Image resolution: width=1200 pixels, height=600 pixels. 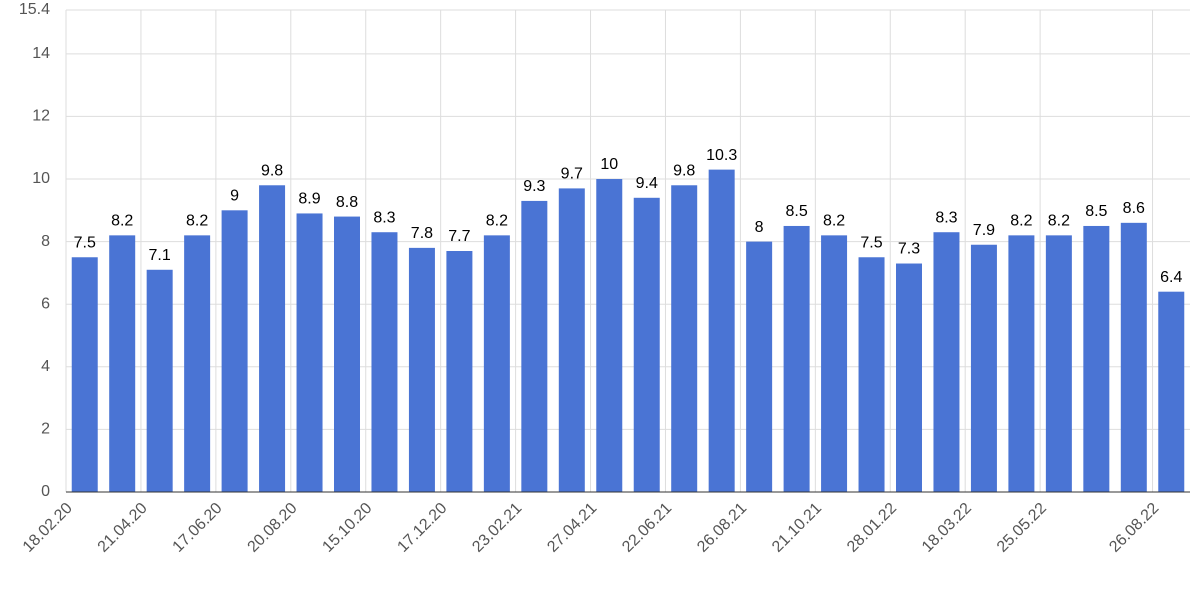 I want to click on x-tick-label: 27.04.21, so click(x=572, y=528).